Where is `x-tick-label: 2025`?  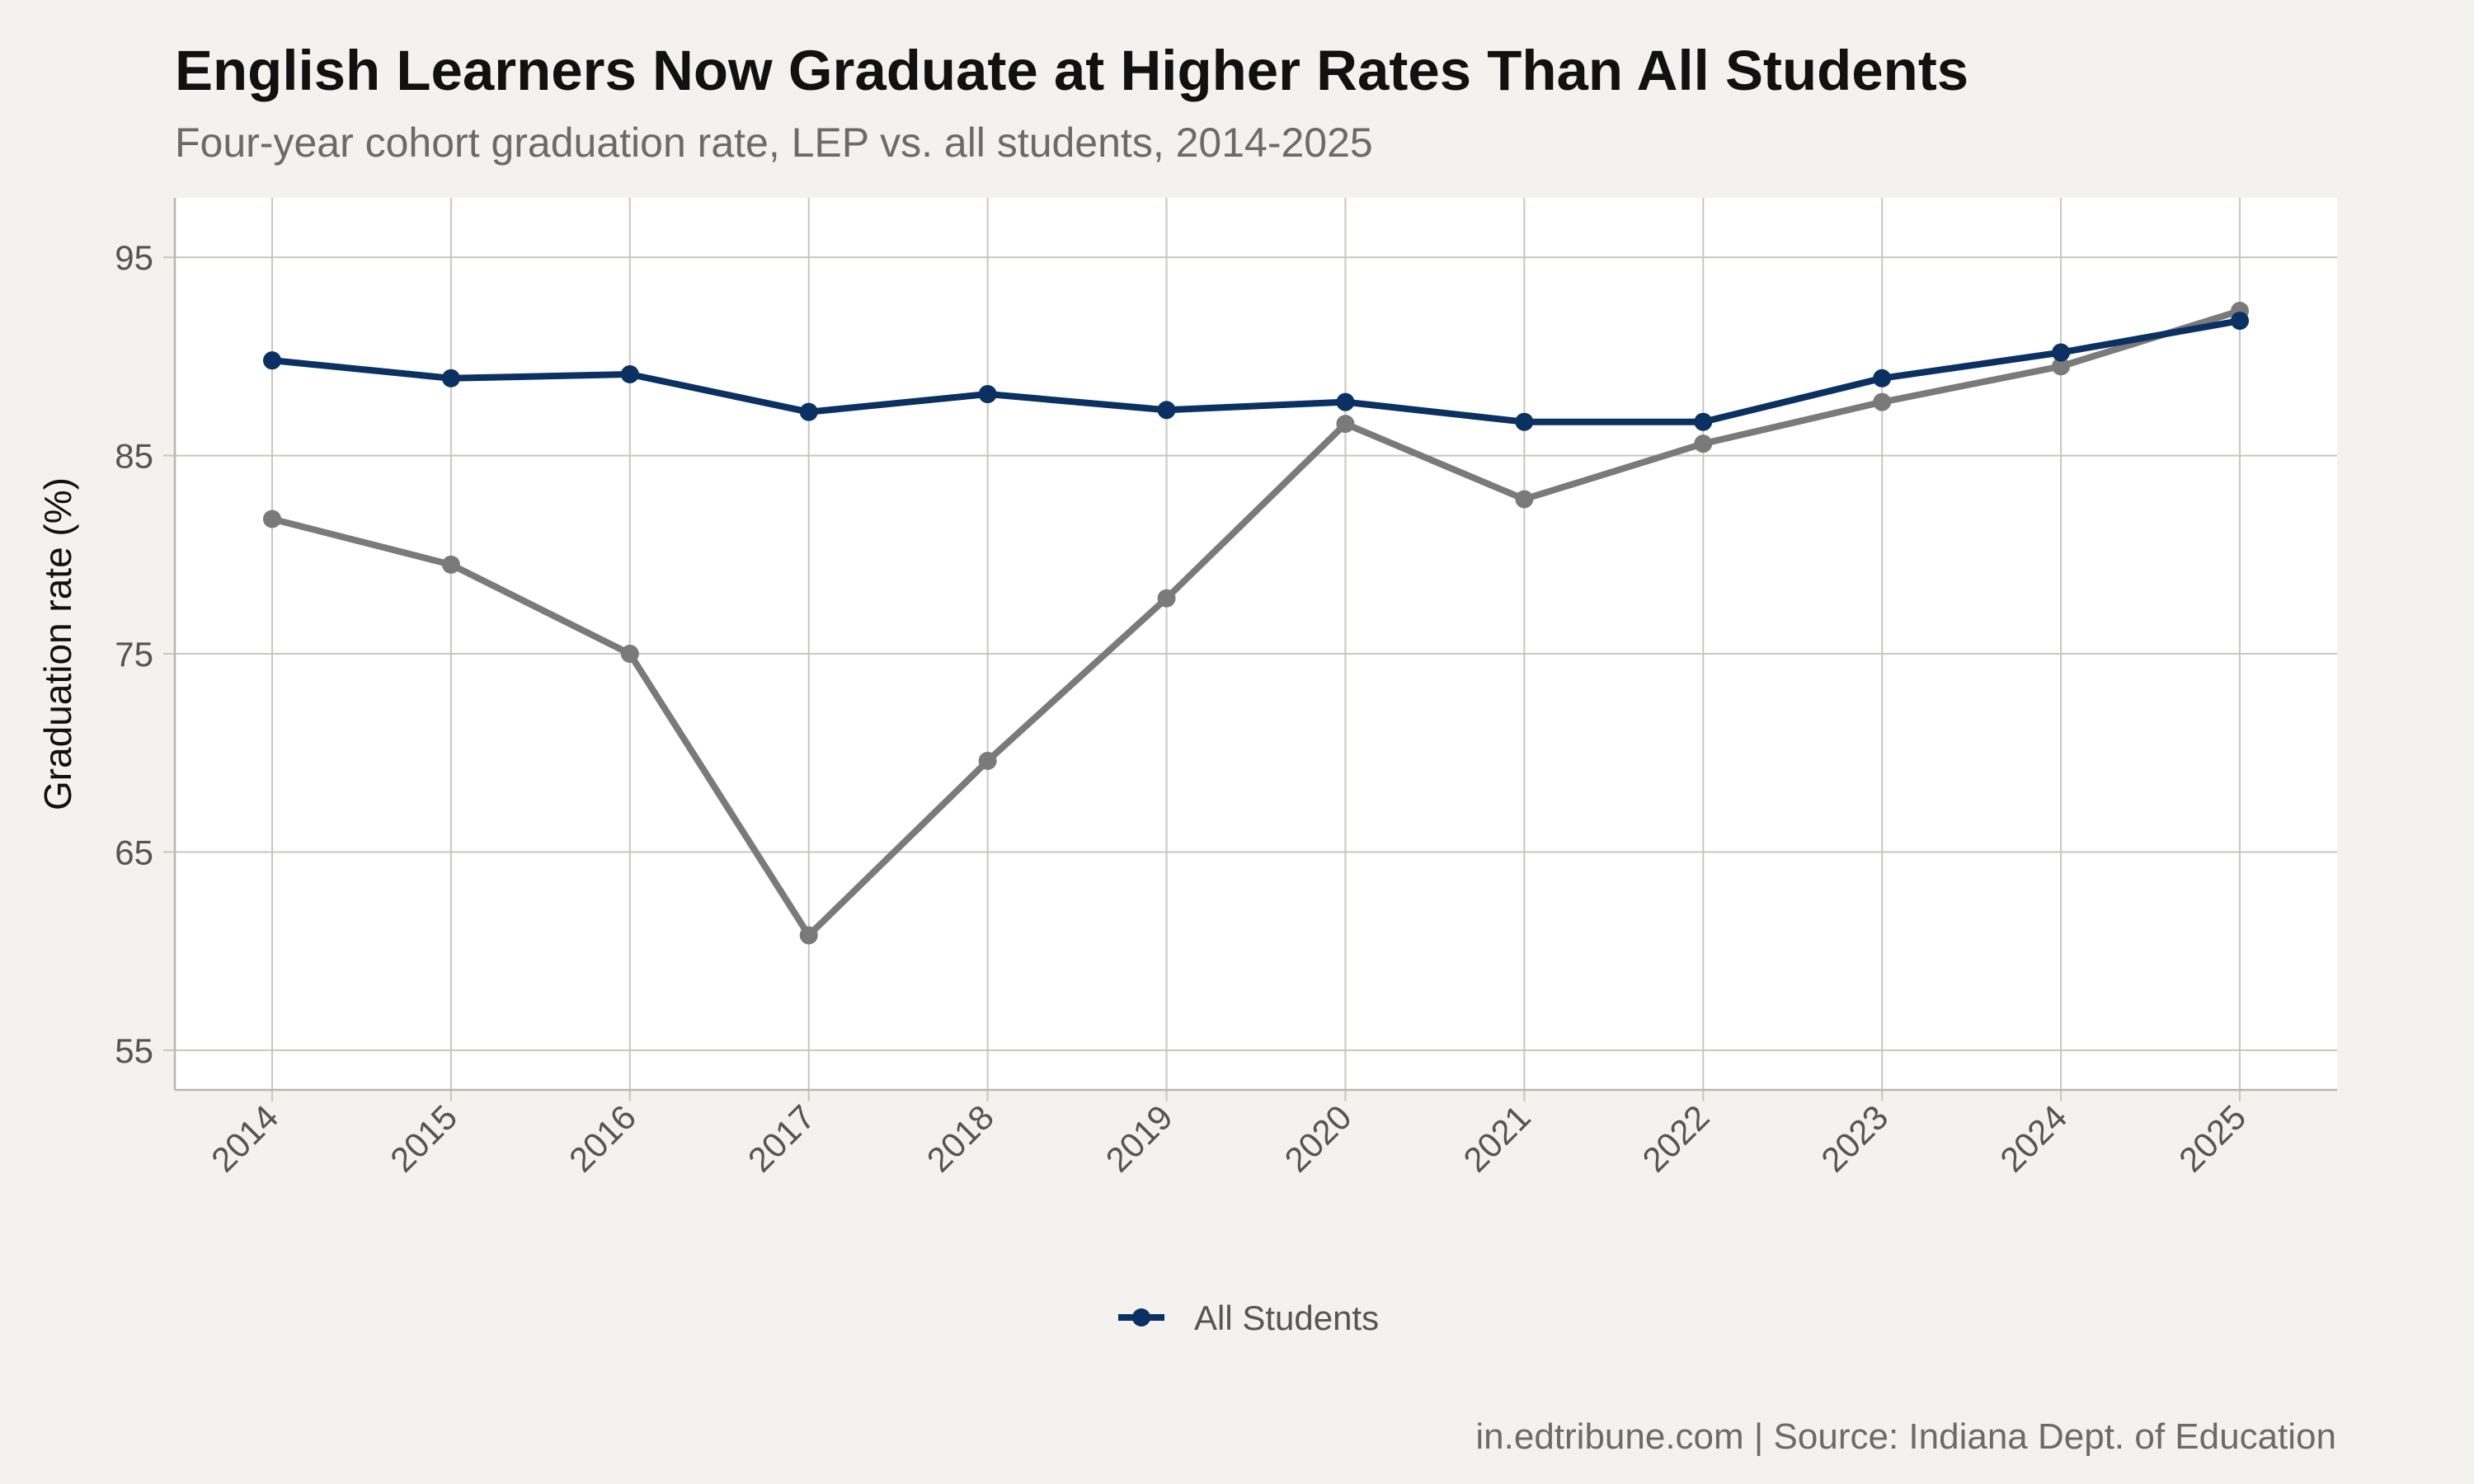
x-tick-label: 2025 is located at coordinates (2212, 1138).